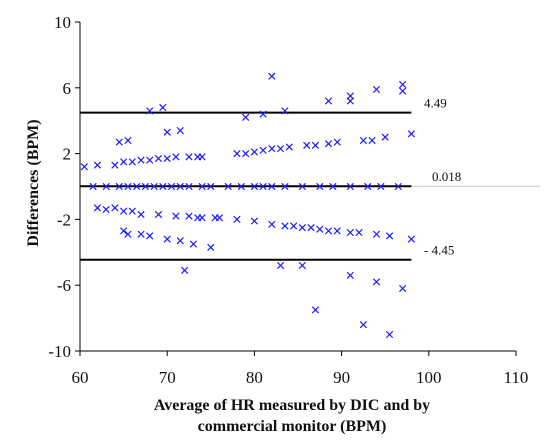 The width and height of the screenshot is (550, 447). I want to click on y-tick-label: 2, so click(67, 154).